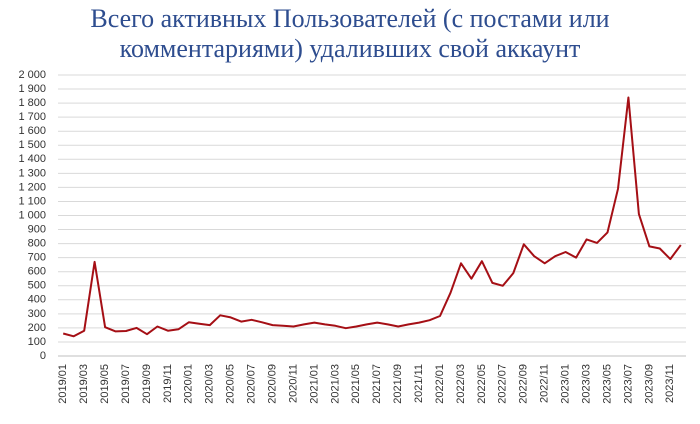  I want to click on y-tick-label: 1 700, so click(32, 117).